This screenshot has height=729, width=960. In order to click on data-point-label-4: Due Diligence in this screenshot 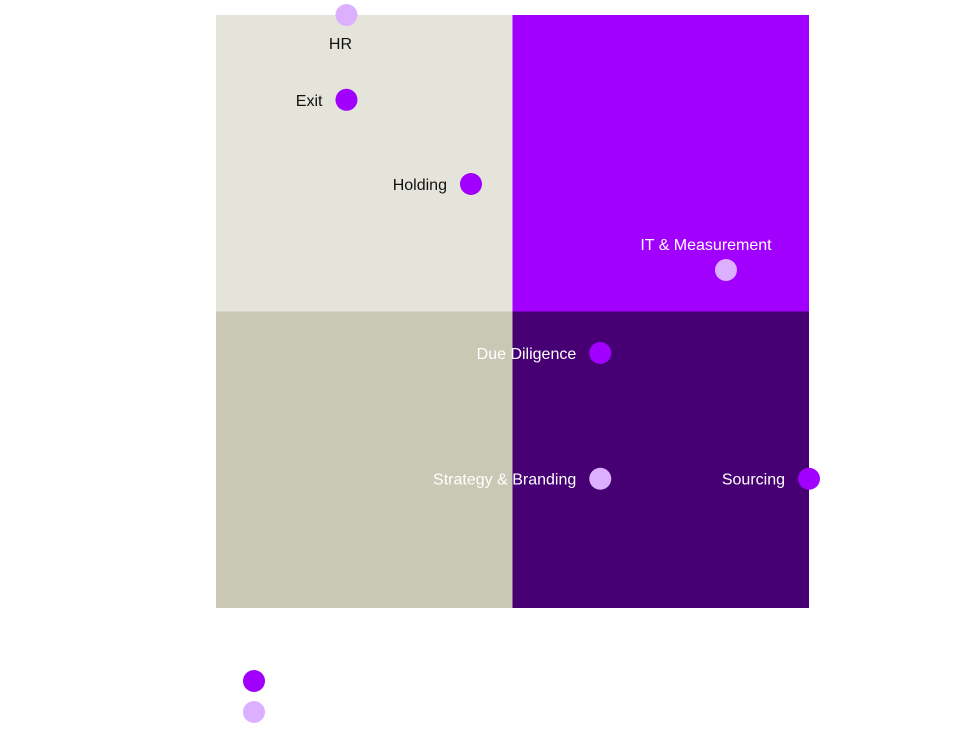, I will do `click(527, 354)`.